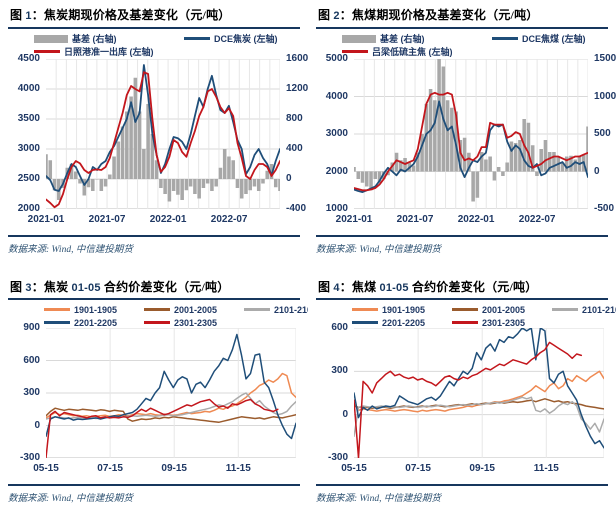  I want to click on title-segment: 2, so click(336, 16).